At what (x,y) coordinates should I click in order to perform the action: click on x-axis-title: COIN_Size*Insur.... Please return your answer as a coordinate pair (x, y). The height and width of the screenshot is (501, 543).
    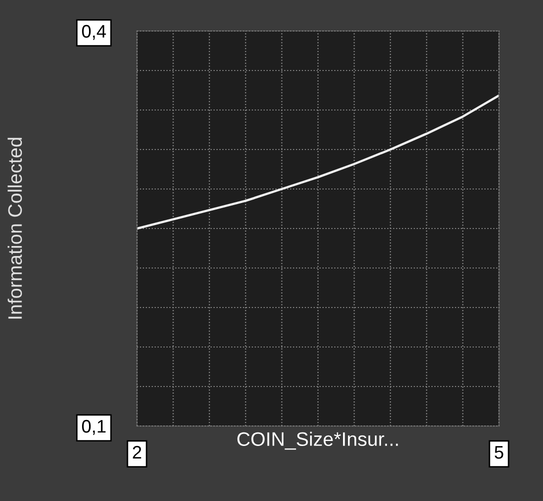
    Looking at the image, I should click on (317, 441).